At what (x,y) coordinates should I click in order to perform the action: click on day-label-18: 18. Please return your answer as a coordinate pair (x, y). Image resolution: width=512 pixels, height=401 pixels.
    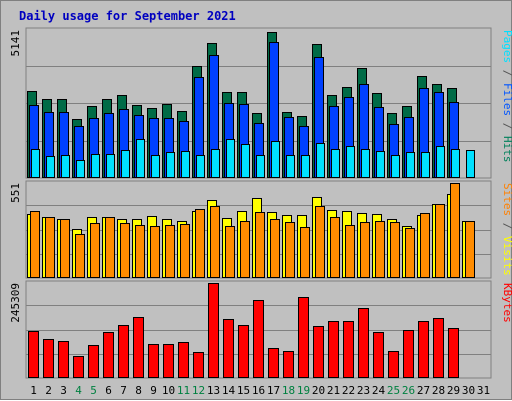
    Looking at the image, I should click on (288, 390).